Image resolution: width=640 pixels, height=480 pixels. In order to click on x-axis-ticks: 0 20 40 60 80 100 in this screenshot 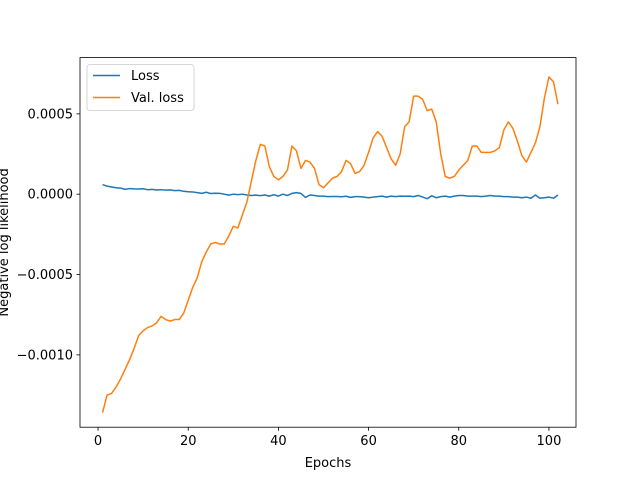, I will do `click(327, 438)`.